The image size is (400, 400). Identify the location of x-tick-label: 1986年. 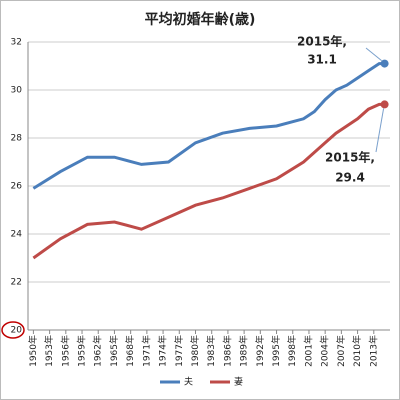
(227, 351).